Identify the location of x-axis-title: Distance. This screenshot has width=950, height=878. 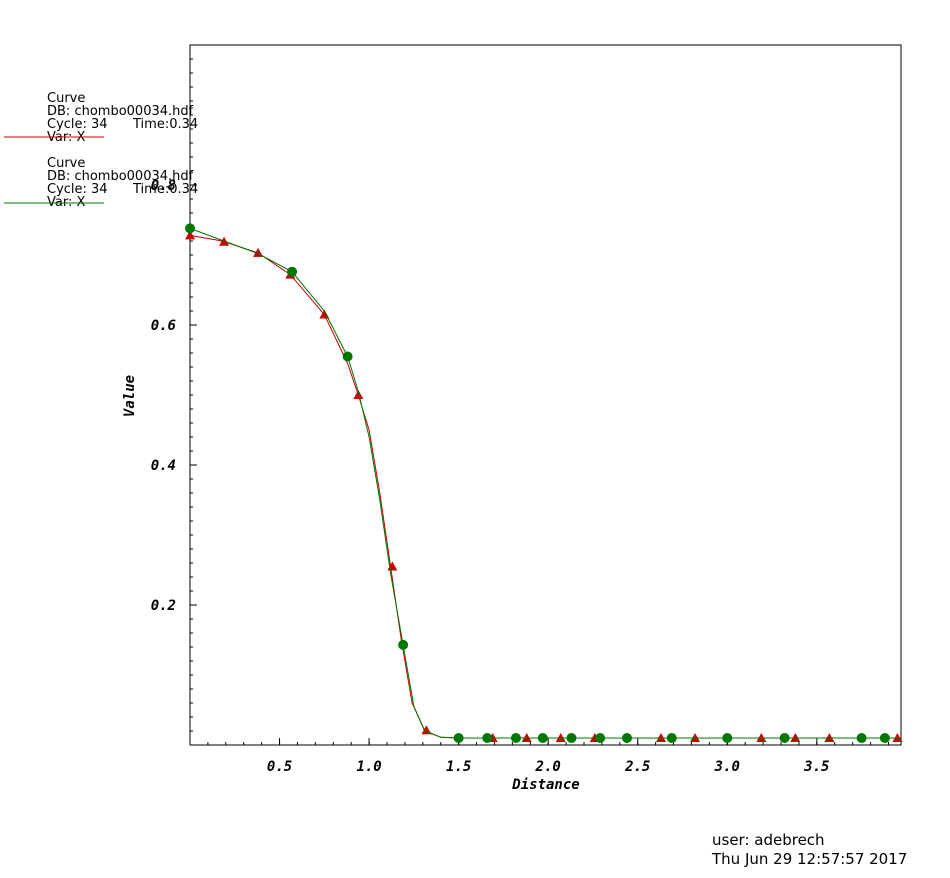
(545, 785).